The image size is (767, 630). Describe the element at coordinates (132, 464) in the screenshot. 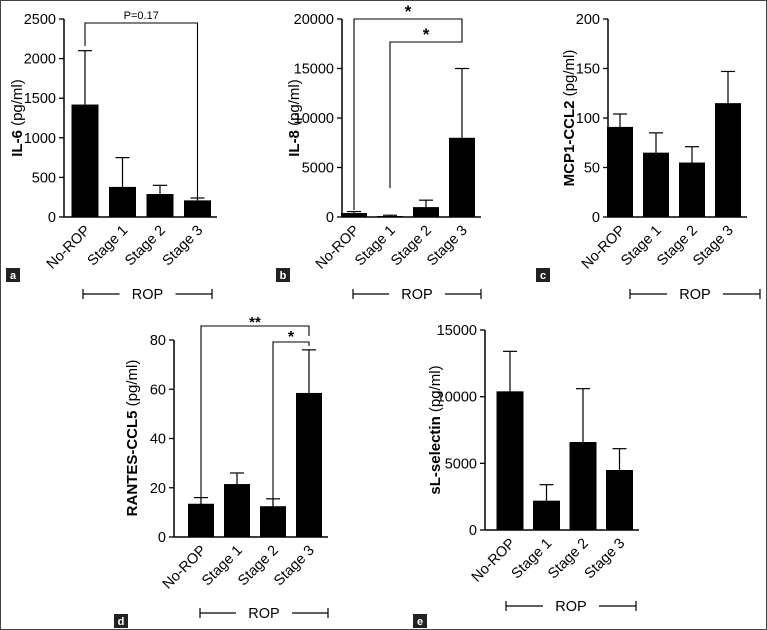

I see `y-axis-title-bold: RANTES-CCL5` at that location.